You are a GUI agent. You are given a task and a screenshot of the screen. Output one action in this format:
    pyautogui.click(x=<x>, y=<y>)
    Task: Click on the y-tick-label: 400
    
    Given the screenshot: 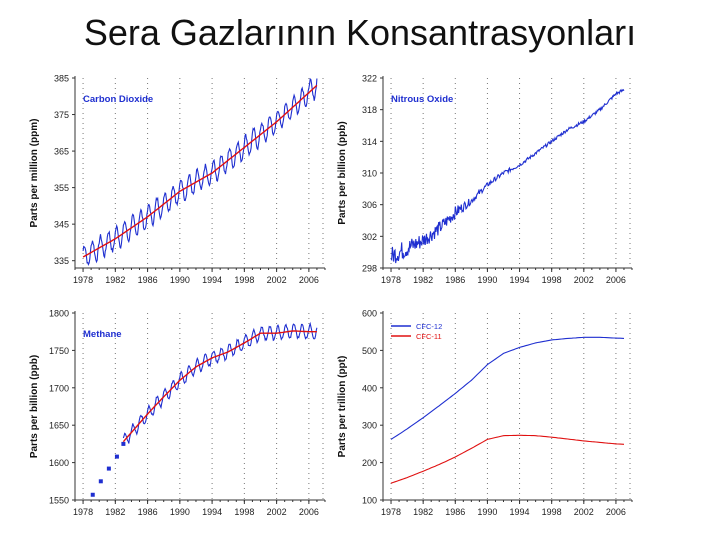 What is the action you would take?
    pyautogui.click(x=369, y=388)
    